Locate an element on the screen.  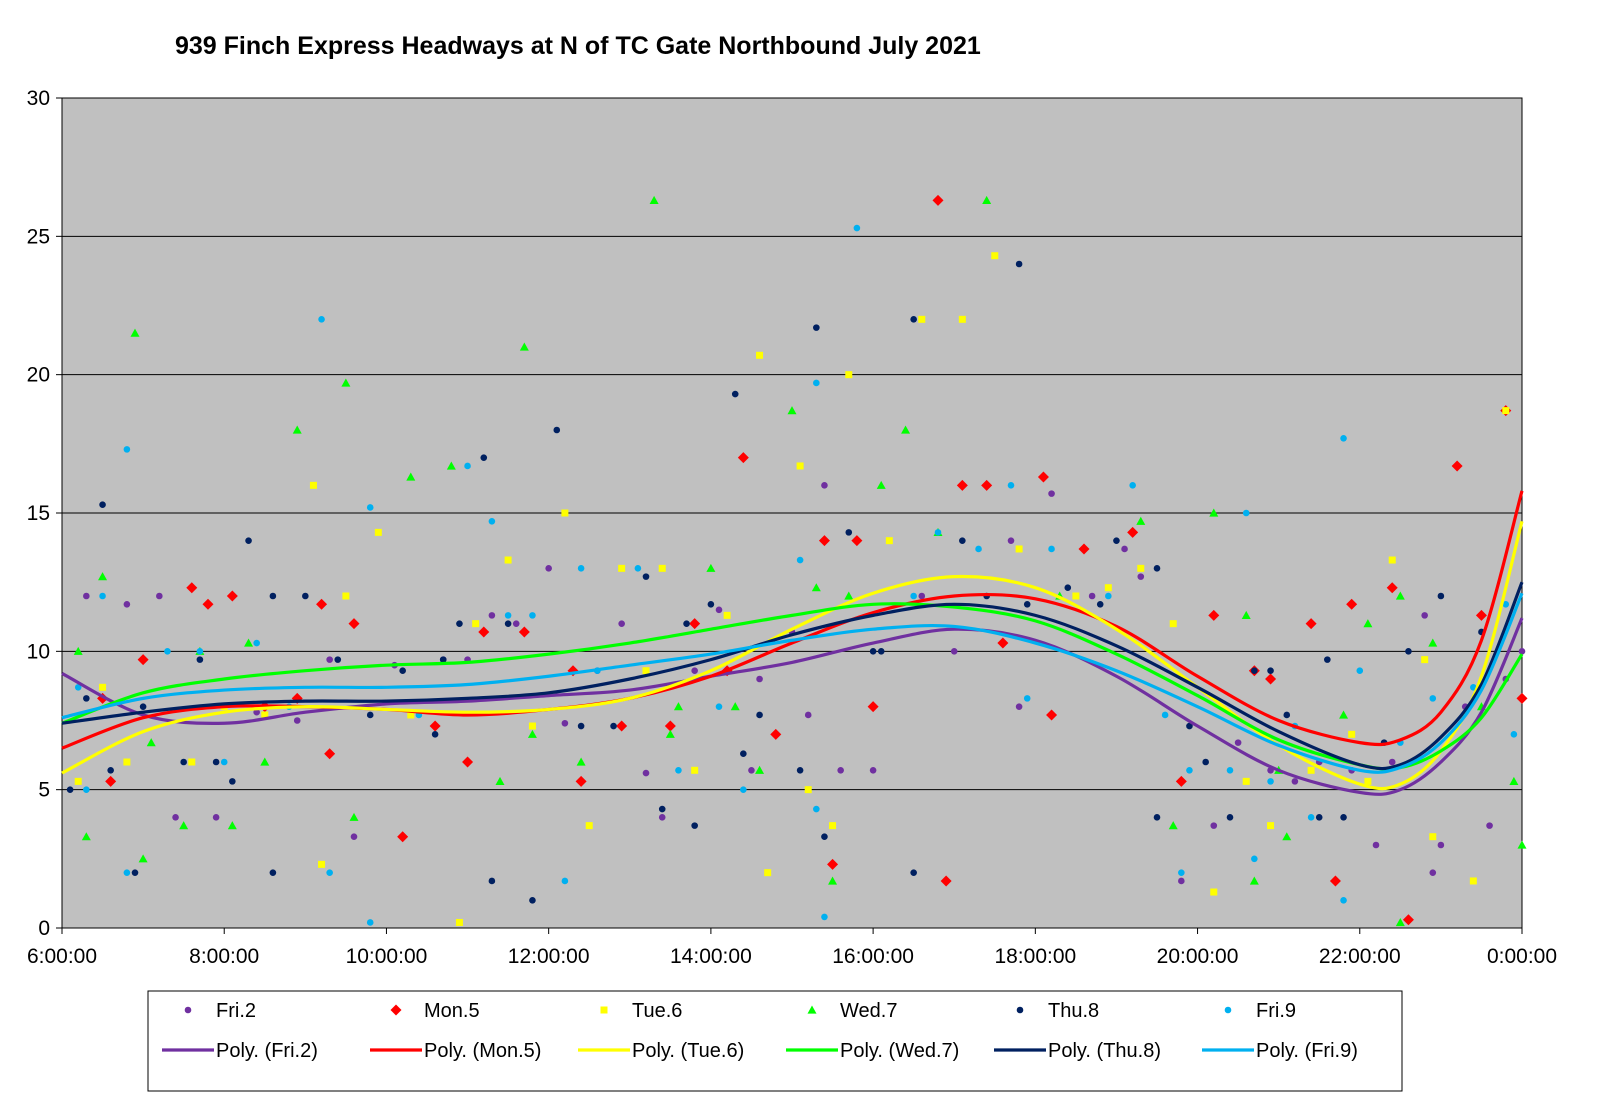
x-tick-label: 12:00:00 is located at coordinates (549, 956).